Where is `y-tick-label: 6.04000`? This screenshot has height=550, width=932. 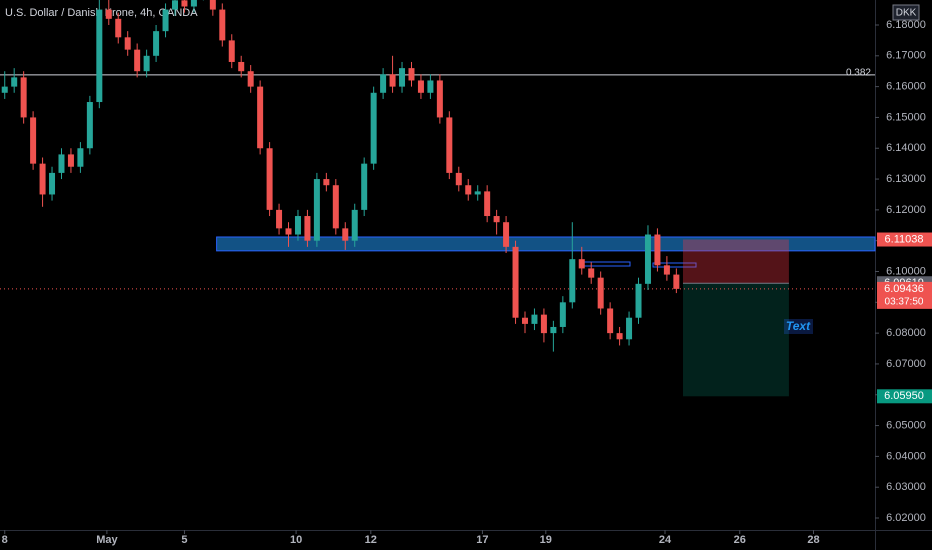
y-tick-label: 6.04000 is located at coordinates (906, 456).